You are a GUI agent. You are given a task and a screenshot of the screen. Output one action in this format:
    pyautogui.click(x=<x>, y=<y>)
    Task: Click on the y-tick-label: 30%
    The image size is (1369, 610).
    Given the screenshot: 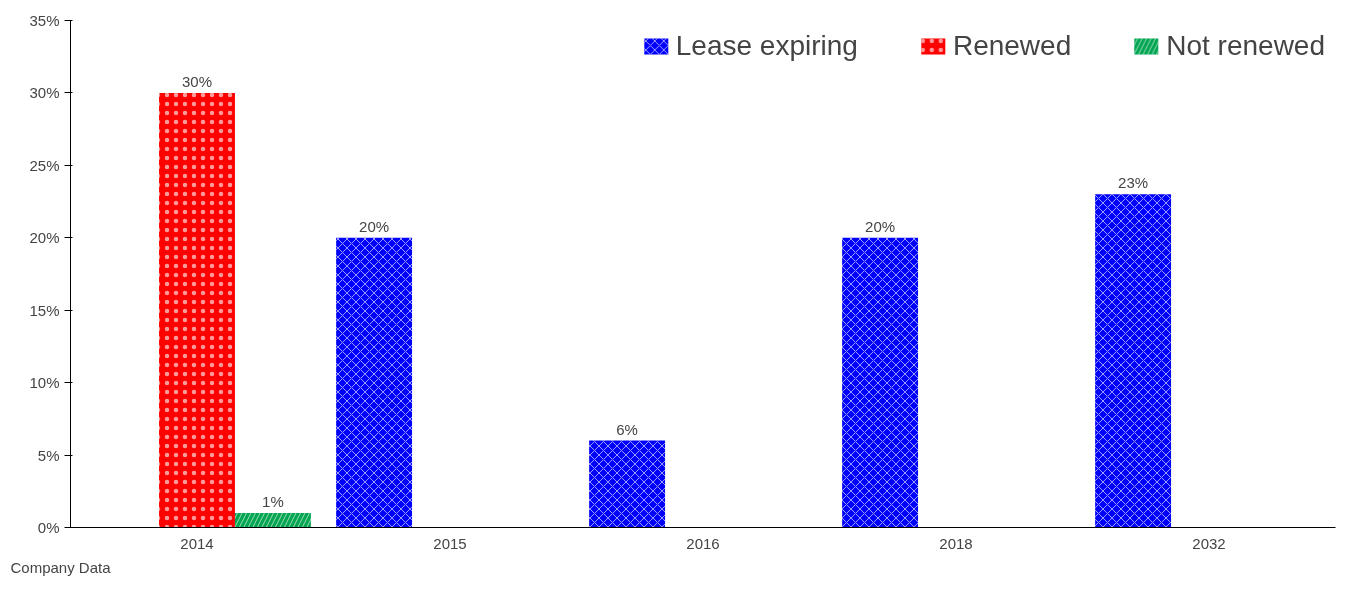 What is the action you would take?
    pyautogui.click(x=44, y=93)
    